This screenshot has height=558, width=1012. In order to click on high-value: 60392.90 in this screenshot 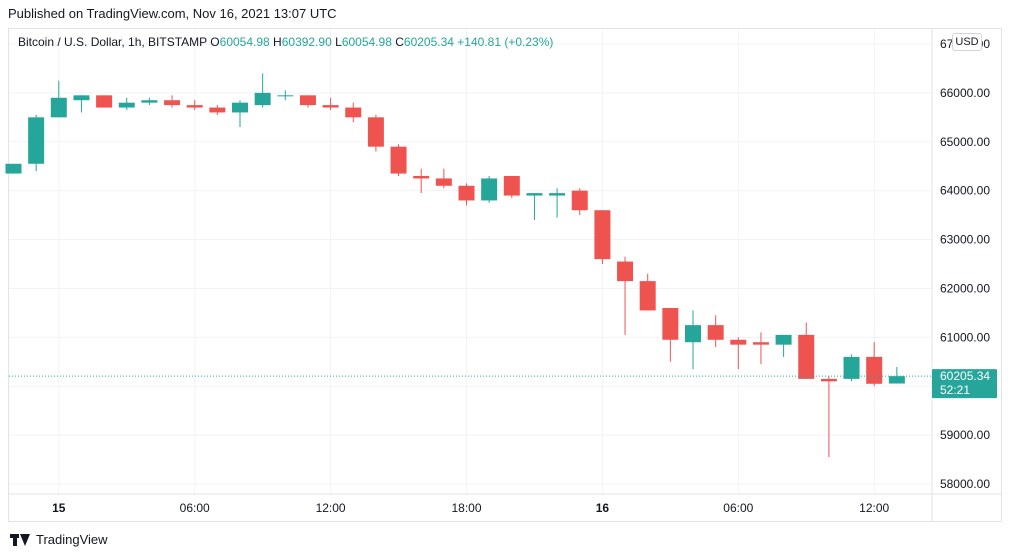, I will do `click(306, 42)`.